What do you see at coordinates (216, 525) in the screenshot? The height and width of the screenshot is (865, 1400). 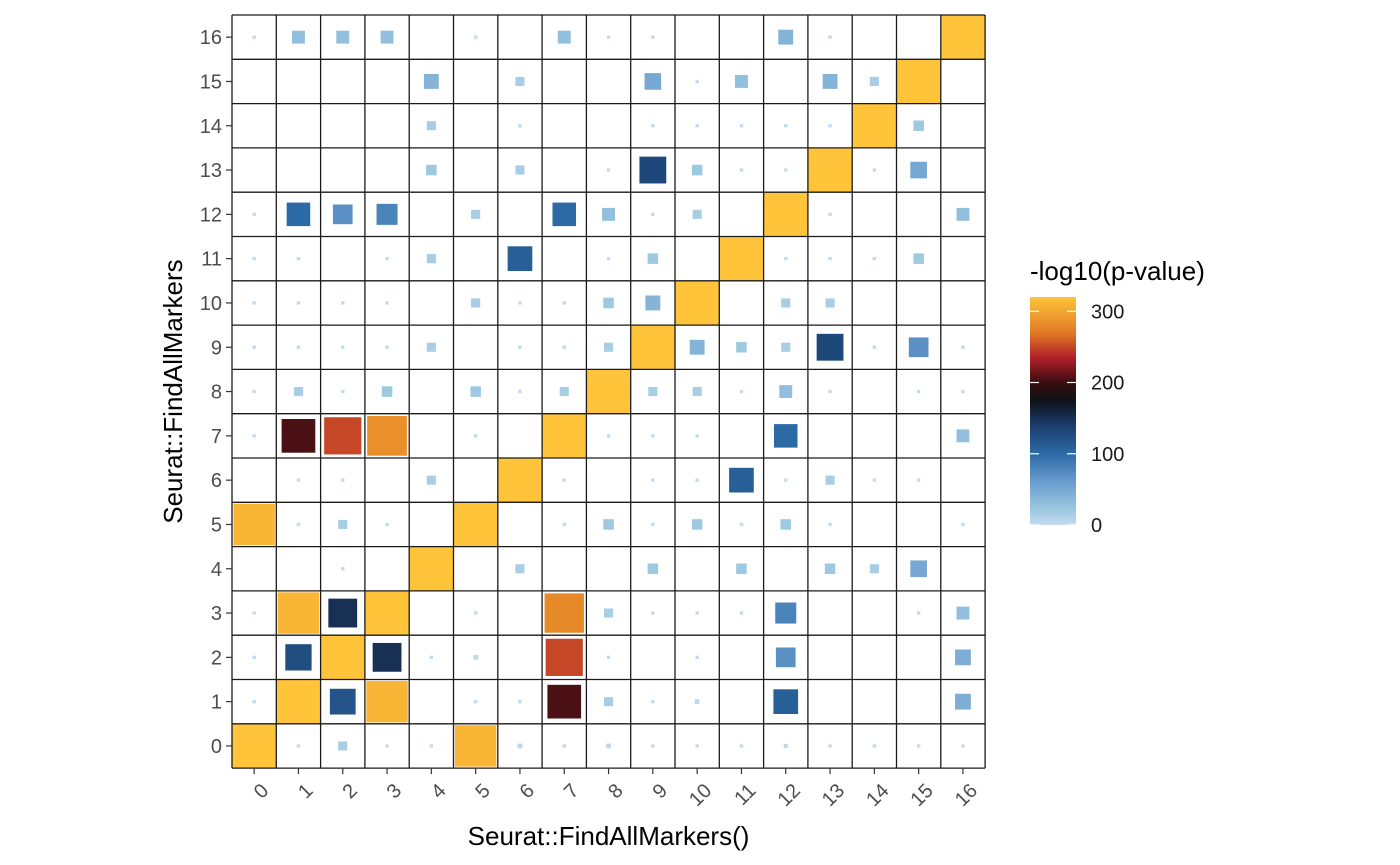 I see `y-tick-label: 5` at bounding box center [216, 525].